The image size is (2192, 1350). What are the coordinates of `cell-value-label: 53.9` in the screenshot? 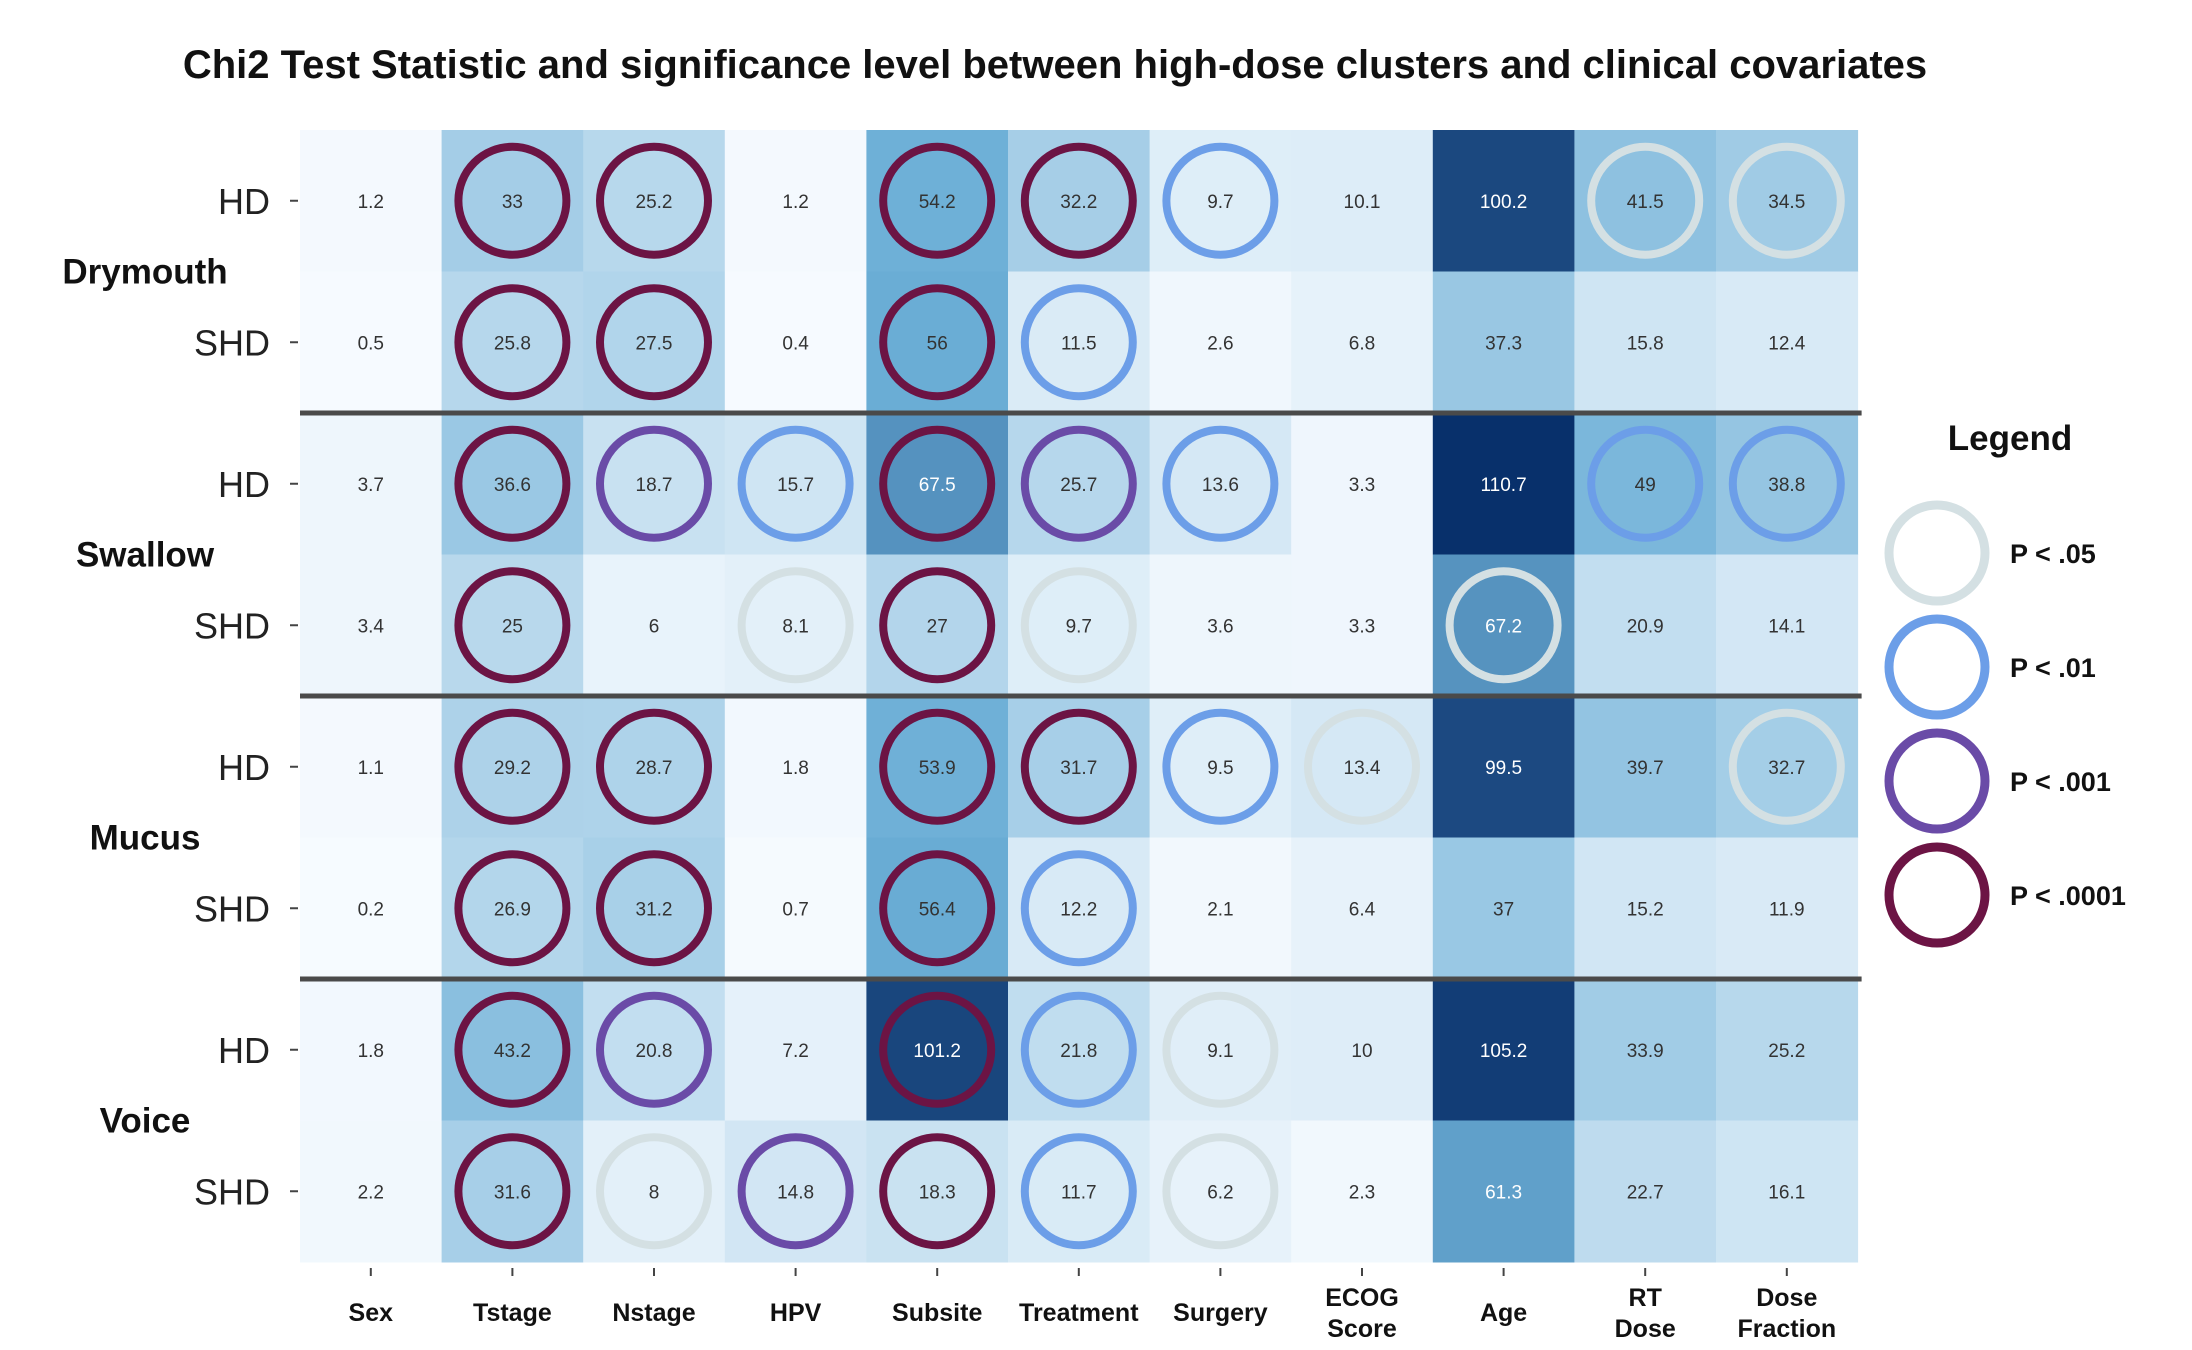 It's located at (937, 768).